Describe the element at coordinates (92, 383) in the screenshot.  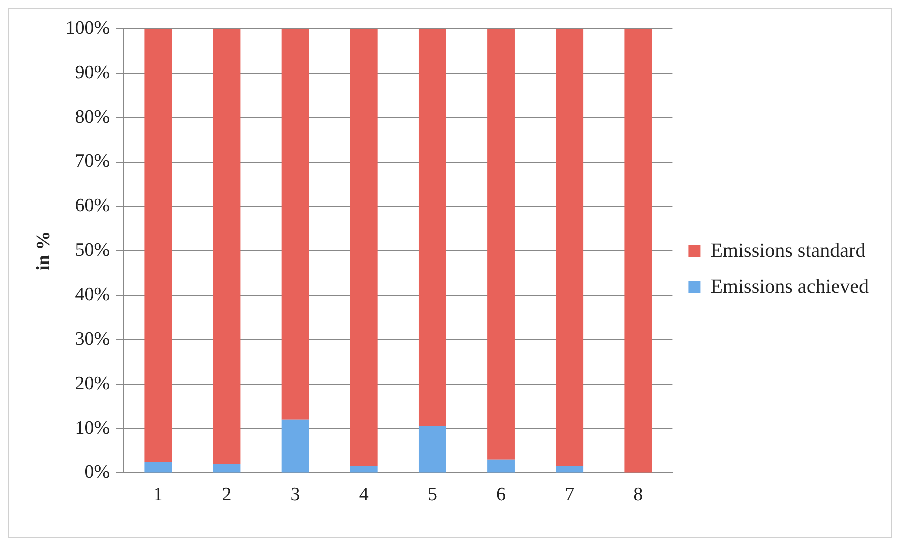
I see `y-tick-label: 20%` at that location.